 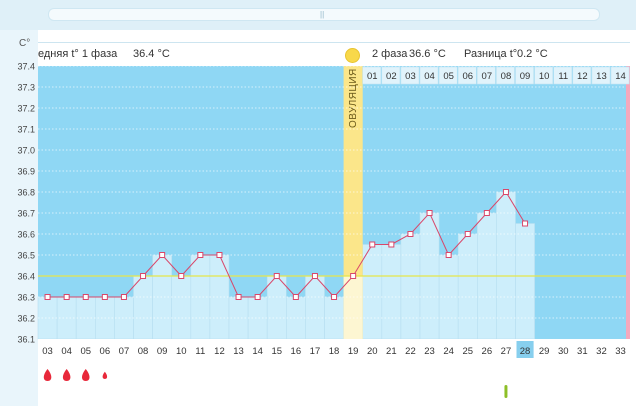 What do you see at coordinates (257, 351) in the screenshot?
I see `x-tick-label: 14` at bounding box center [257, 351].